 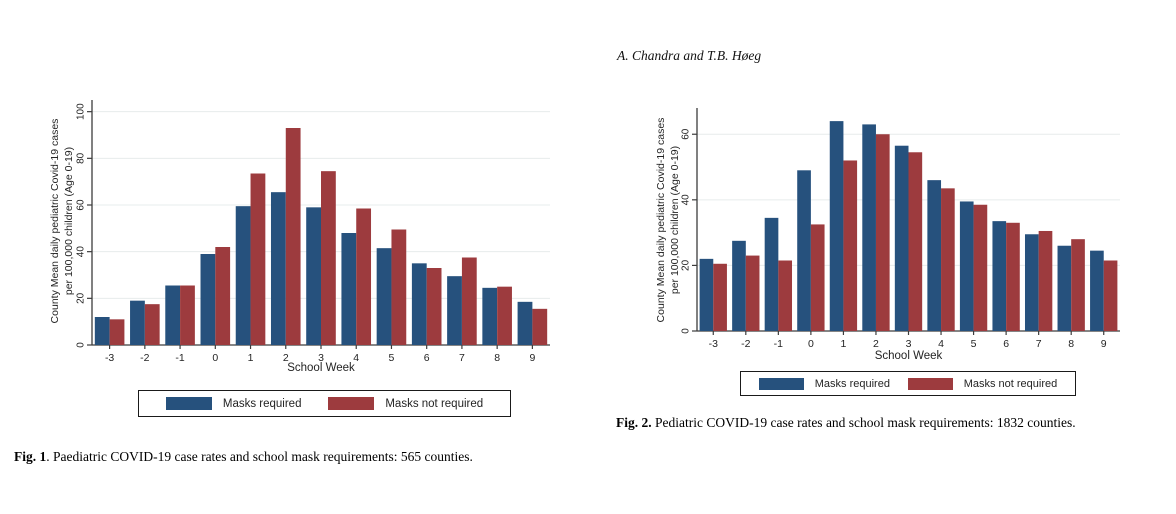 I want to click on running-head-authors: A. Chandra and T.B. Høeg, so click(x=689, y=55).